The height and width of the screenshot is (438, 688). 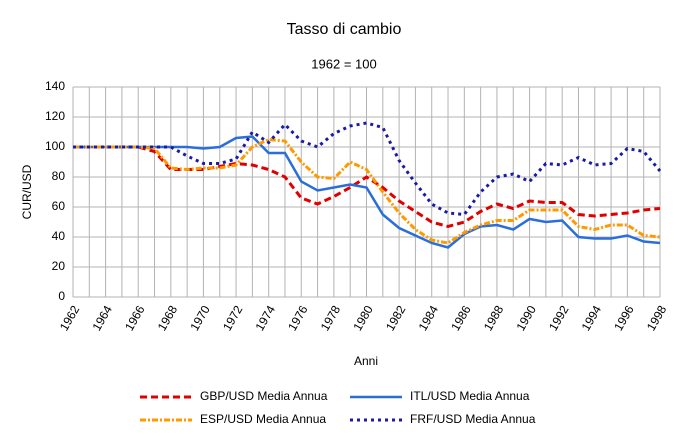 I want to click on legend-label: ITL/USD Media Annua, so click(x=470, y=396).